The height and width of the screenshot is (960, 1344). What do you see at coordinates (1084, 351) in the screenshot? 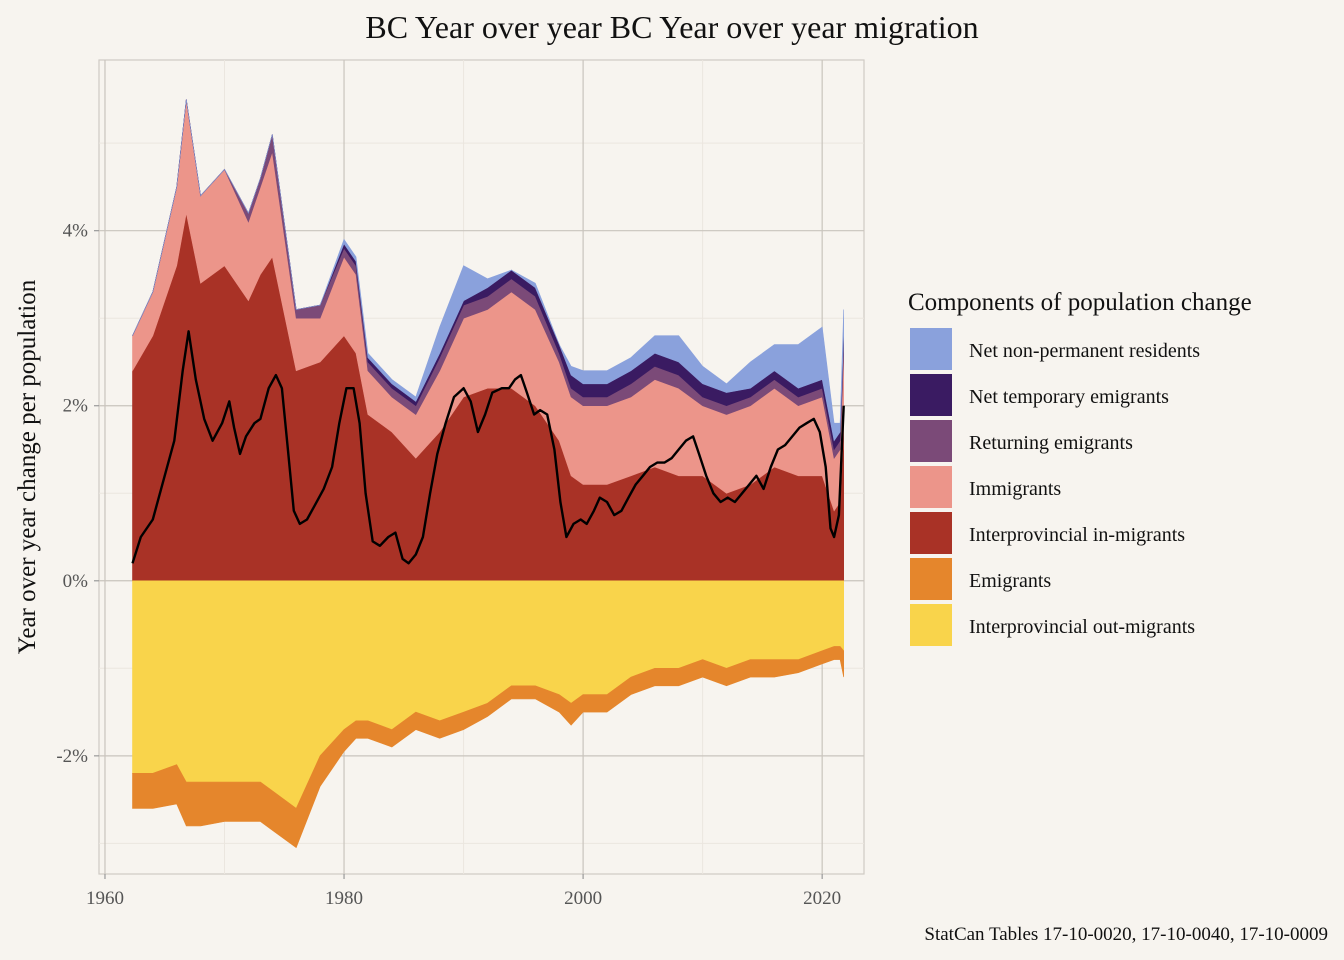
I see `legend-label: Net non-permanent residents` at bounding box center [1084, 351].